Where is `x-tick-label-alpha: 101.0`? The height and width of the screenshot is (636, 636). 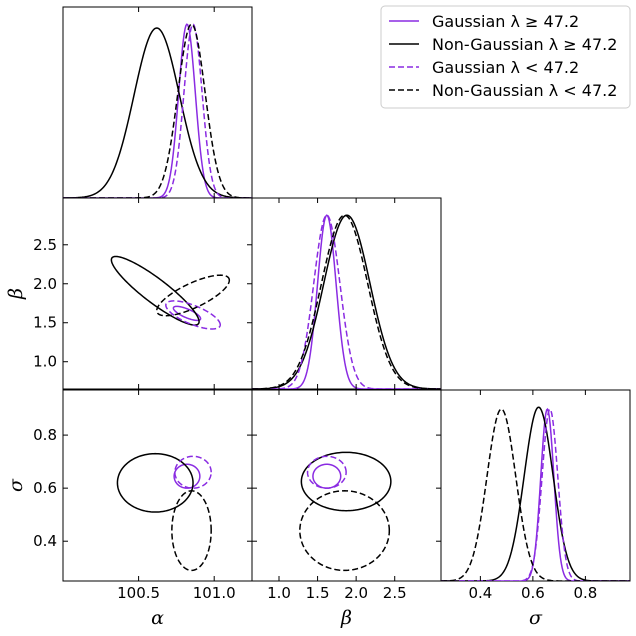
x-tick-label-alpha: 101.0 is located at coordinates (214, 593).